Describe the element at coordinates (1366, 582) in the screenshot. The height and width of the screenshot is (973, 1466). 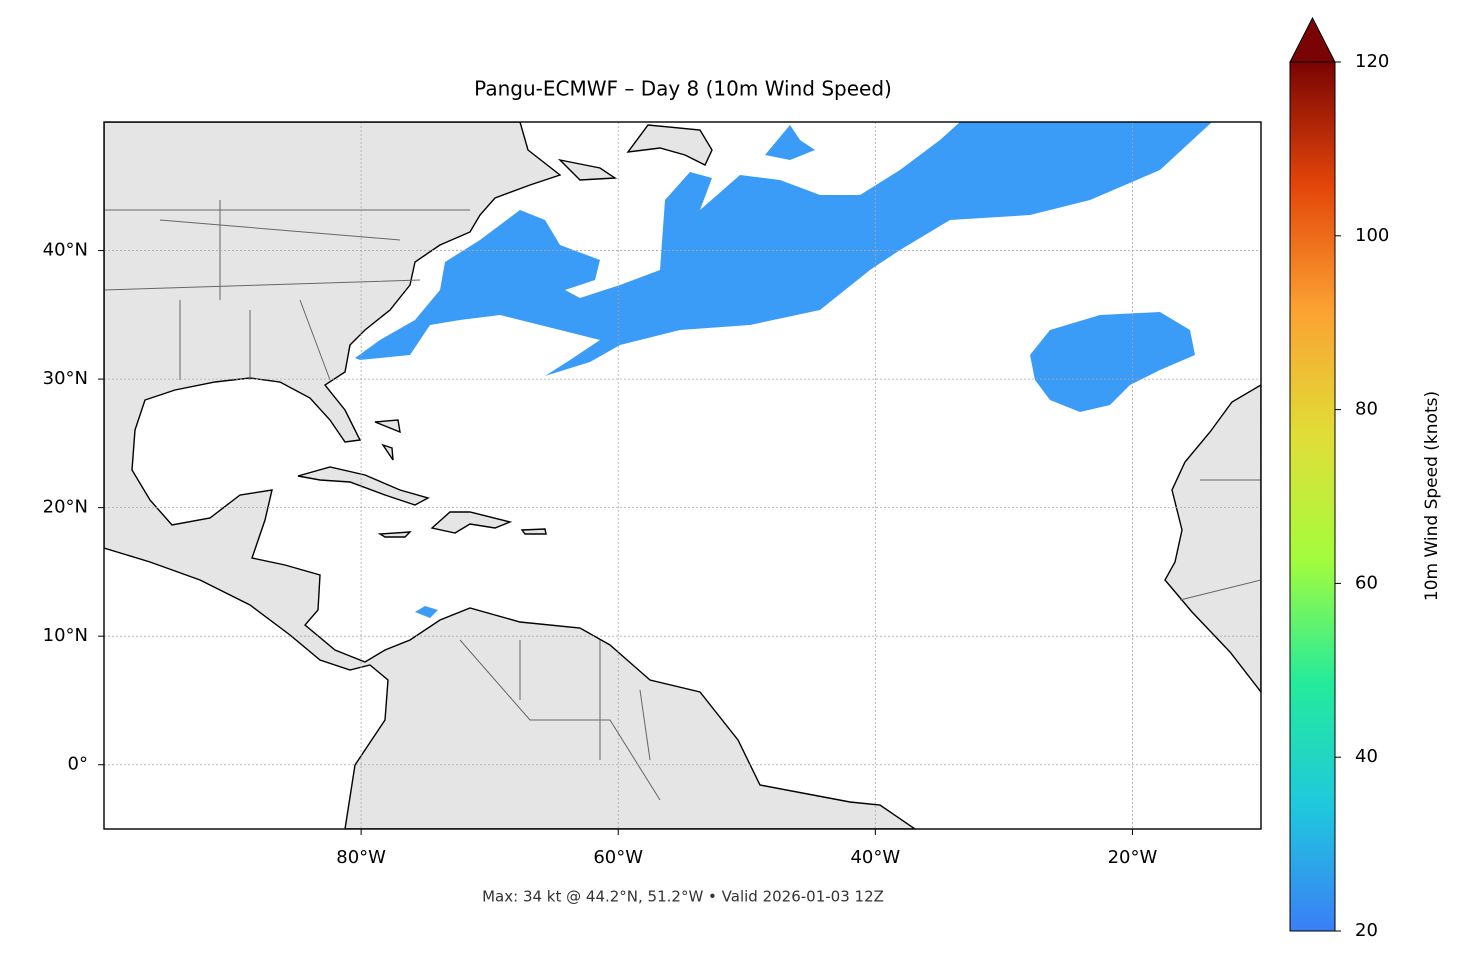
I see `colorbar-tick-label: 60` at that location.